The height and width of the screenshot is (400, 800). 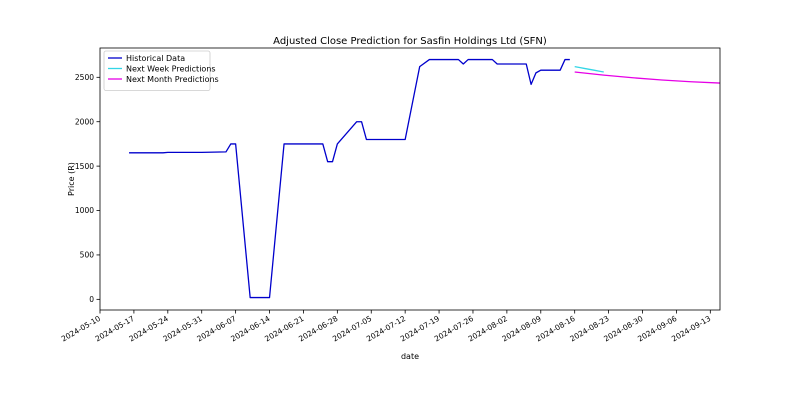 What do you see at coordinates (84, 166) in the screenshot?
I see `y-tick-label: 1500` at bounding box center [84, 166].